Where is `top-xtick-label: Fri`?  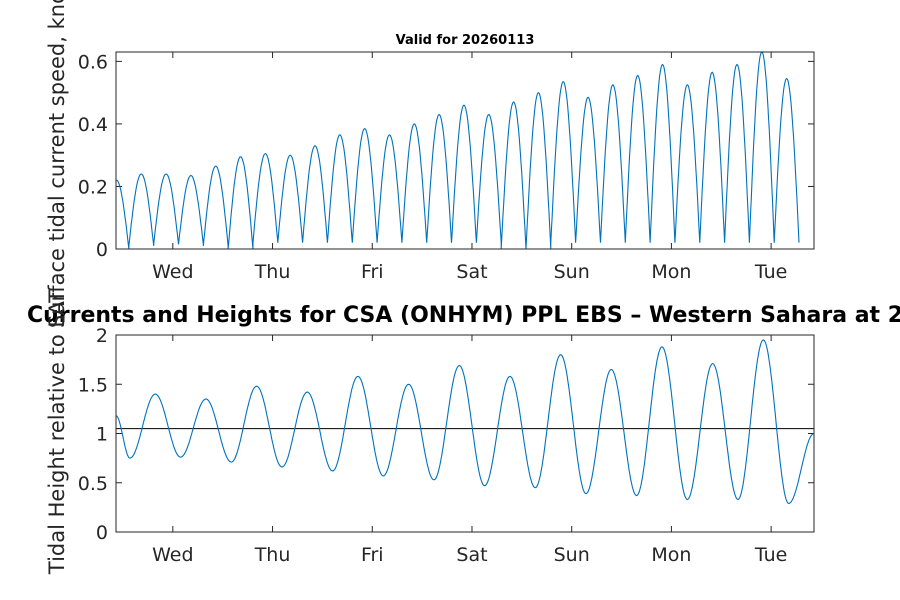 top-xtick-label: Fri is located at coordinates (372, 272).